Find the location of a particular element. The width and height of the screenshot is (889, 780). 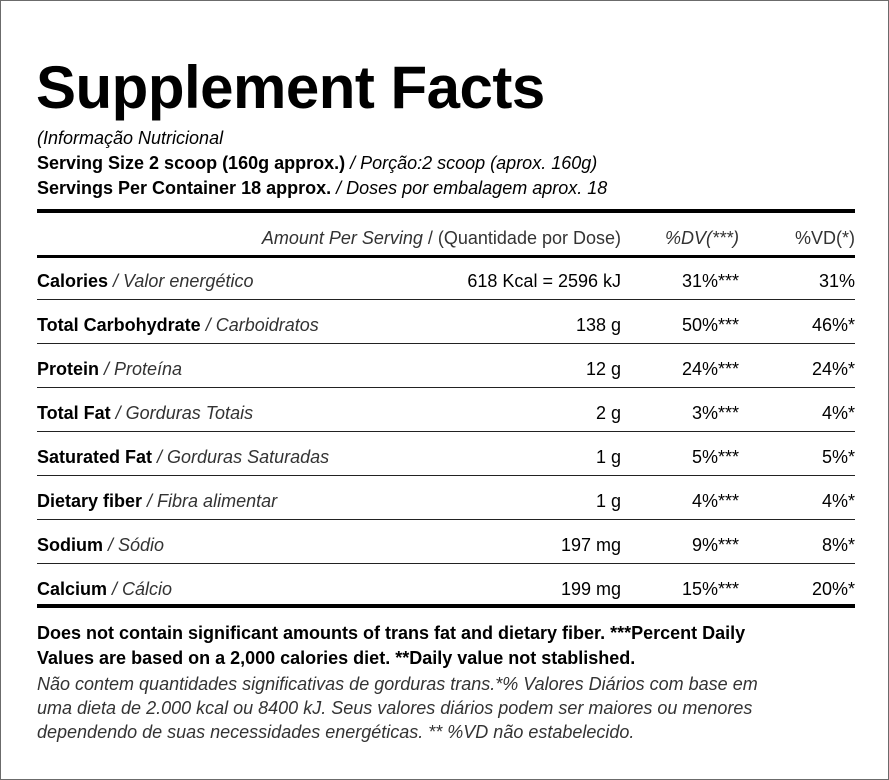

nutrient-name-cell: Sodium / Sódio is located at coordinates (100, 545).